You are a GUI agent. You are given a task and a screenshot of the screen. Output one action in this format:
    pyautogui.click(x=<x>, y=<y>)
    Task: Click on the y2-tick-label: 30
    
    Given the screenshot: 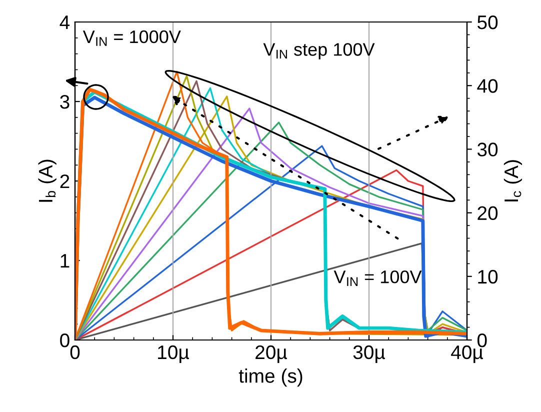 What is the action you would take?
    pyautogui.click(x=487, y=149)
    